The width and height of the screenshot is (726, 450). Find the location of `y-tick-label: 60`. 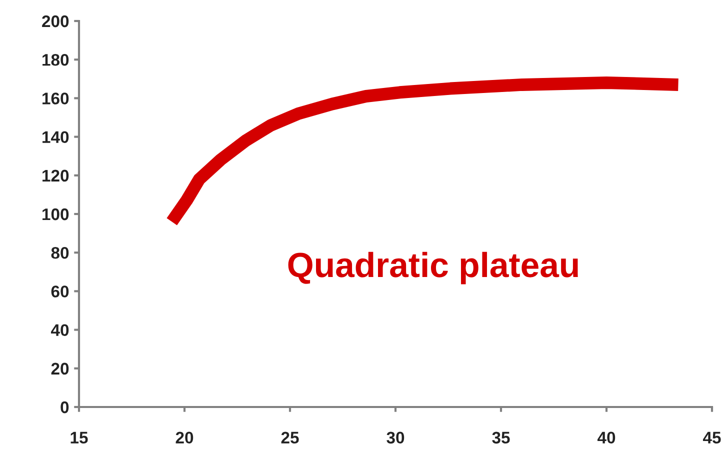

y-tick-label: 60 is located at coordinates (60, 292).